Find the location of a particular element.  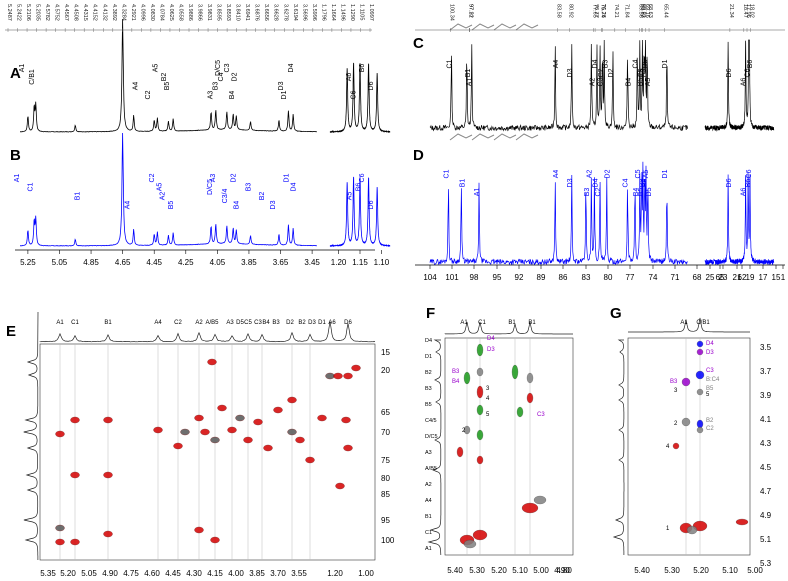

peak-list-value: 4.0830 is located at coordinates (152, 12).